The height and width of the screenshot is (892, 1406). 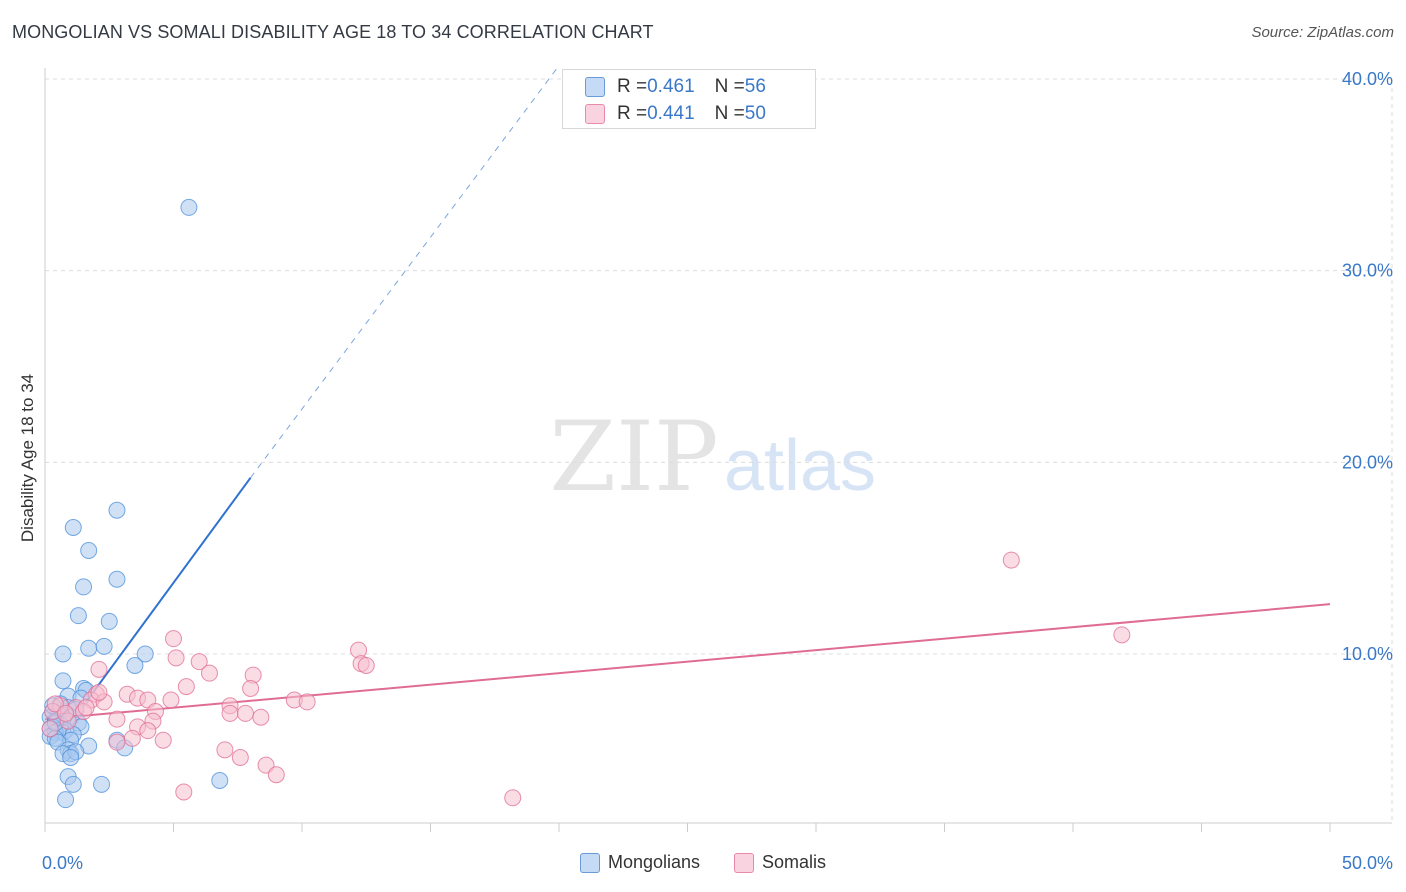 I want to click on y-tick-label: 40.0%, so click(x=1367, y=79).